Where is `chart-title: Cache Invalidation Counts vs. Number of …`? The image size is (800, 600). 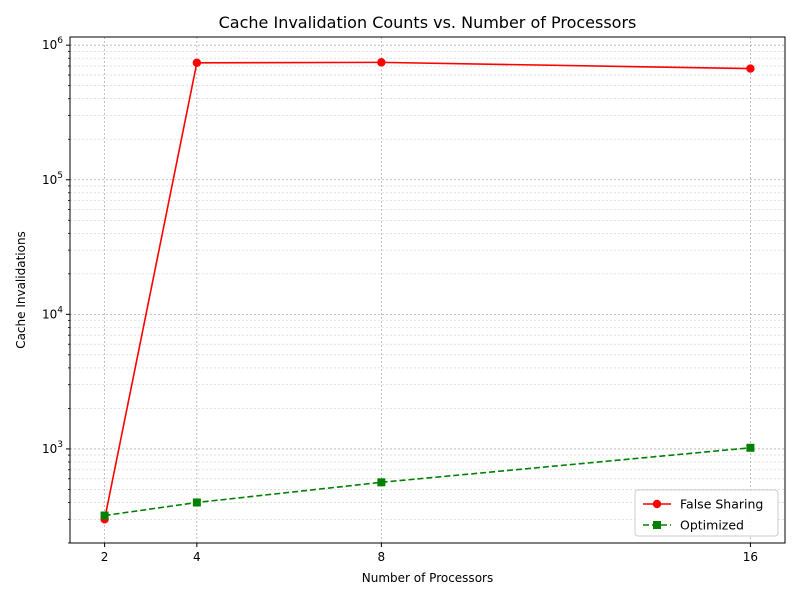 chart-title: Cache Invalidation Counts vs. Number of … is located at coordinates (428, 22).